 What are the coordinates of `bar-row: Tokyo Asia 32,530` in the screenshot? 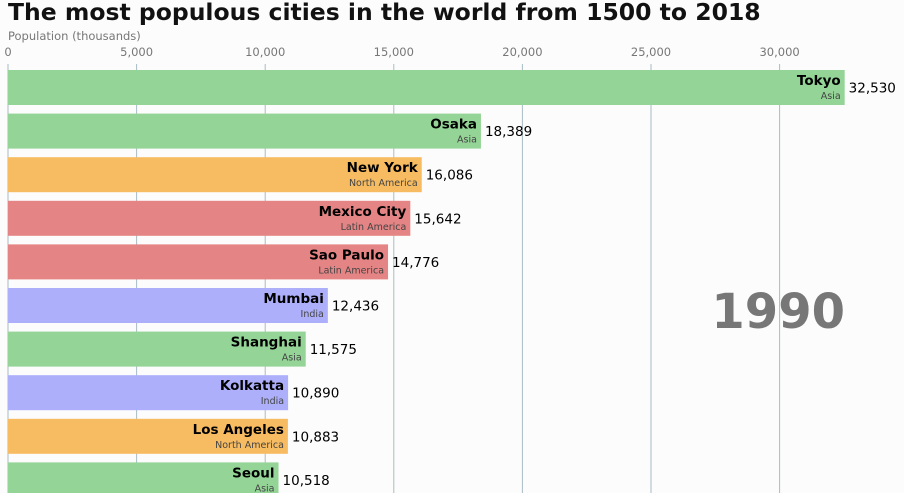 It's located at (452, 87).